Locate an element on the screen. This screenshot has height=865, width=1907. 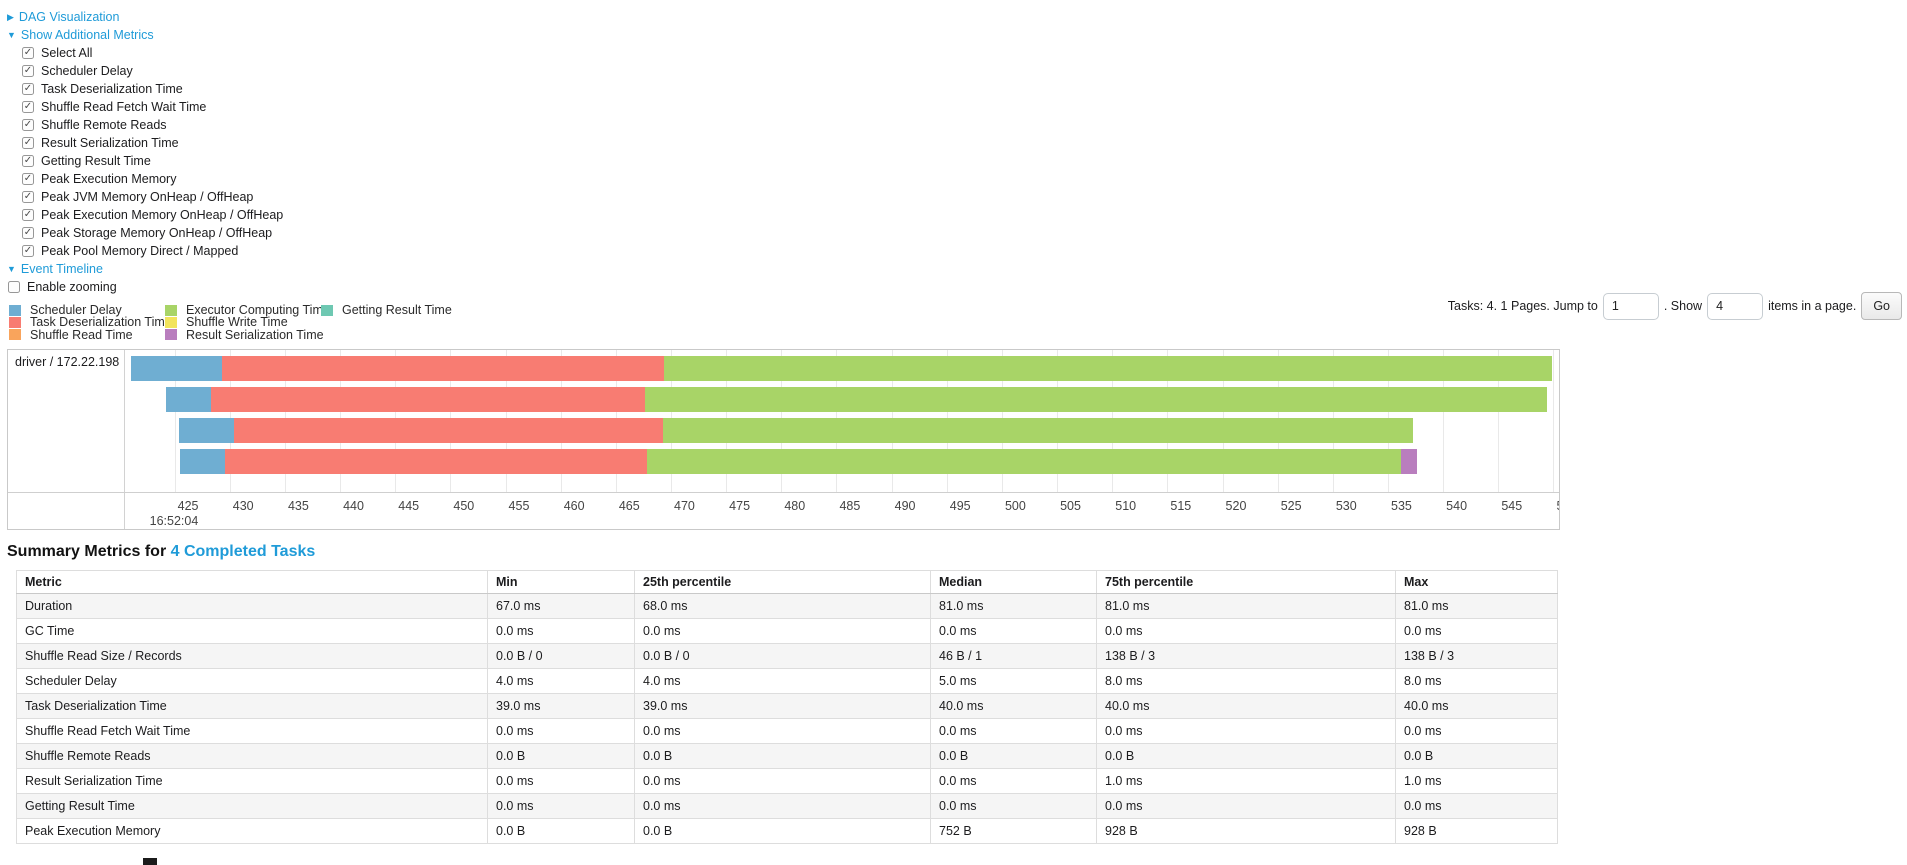
timeline-tick-label: 545 is located at coordinates (1512, 506).